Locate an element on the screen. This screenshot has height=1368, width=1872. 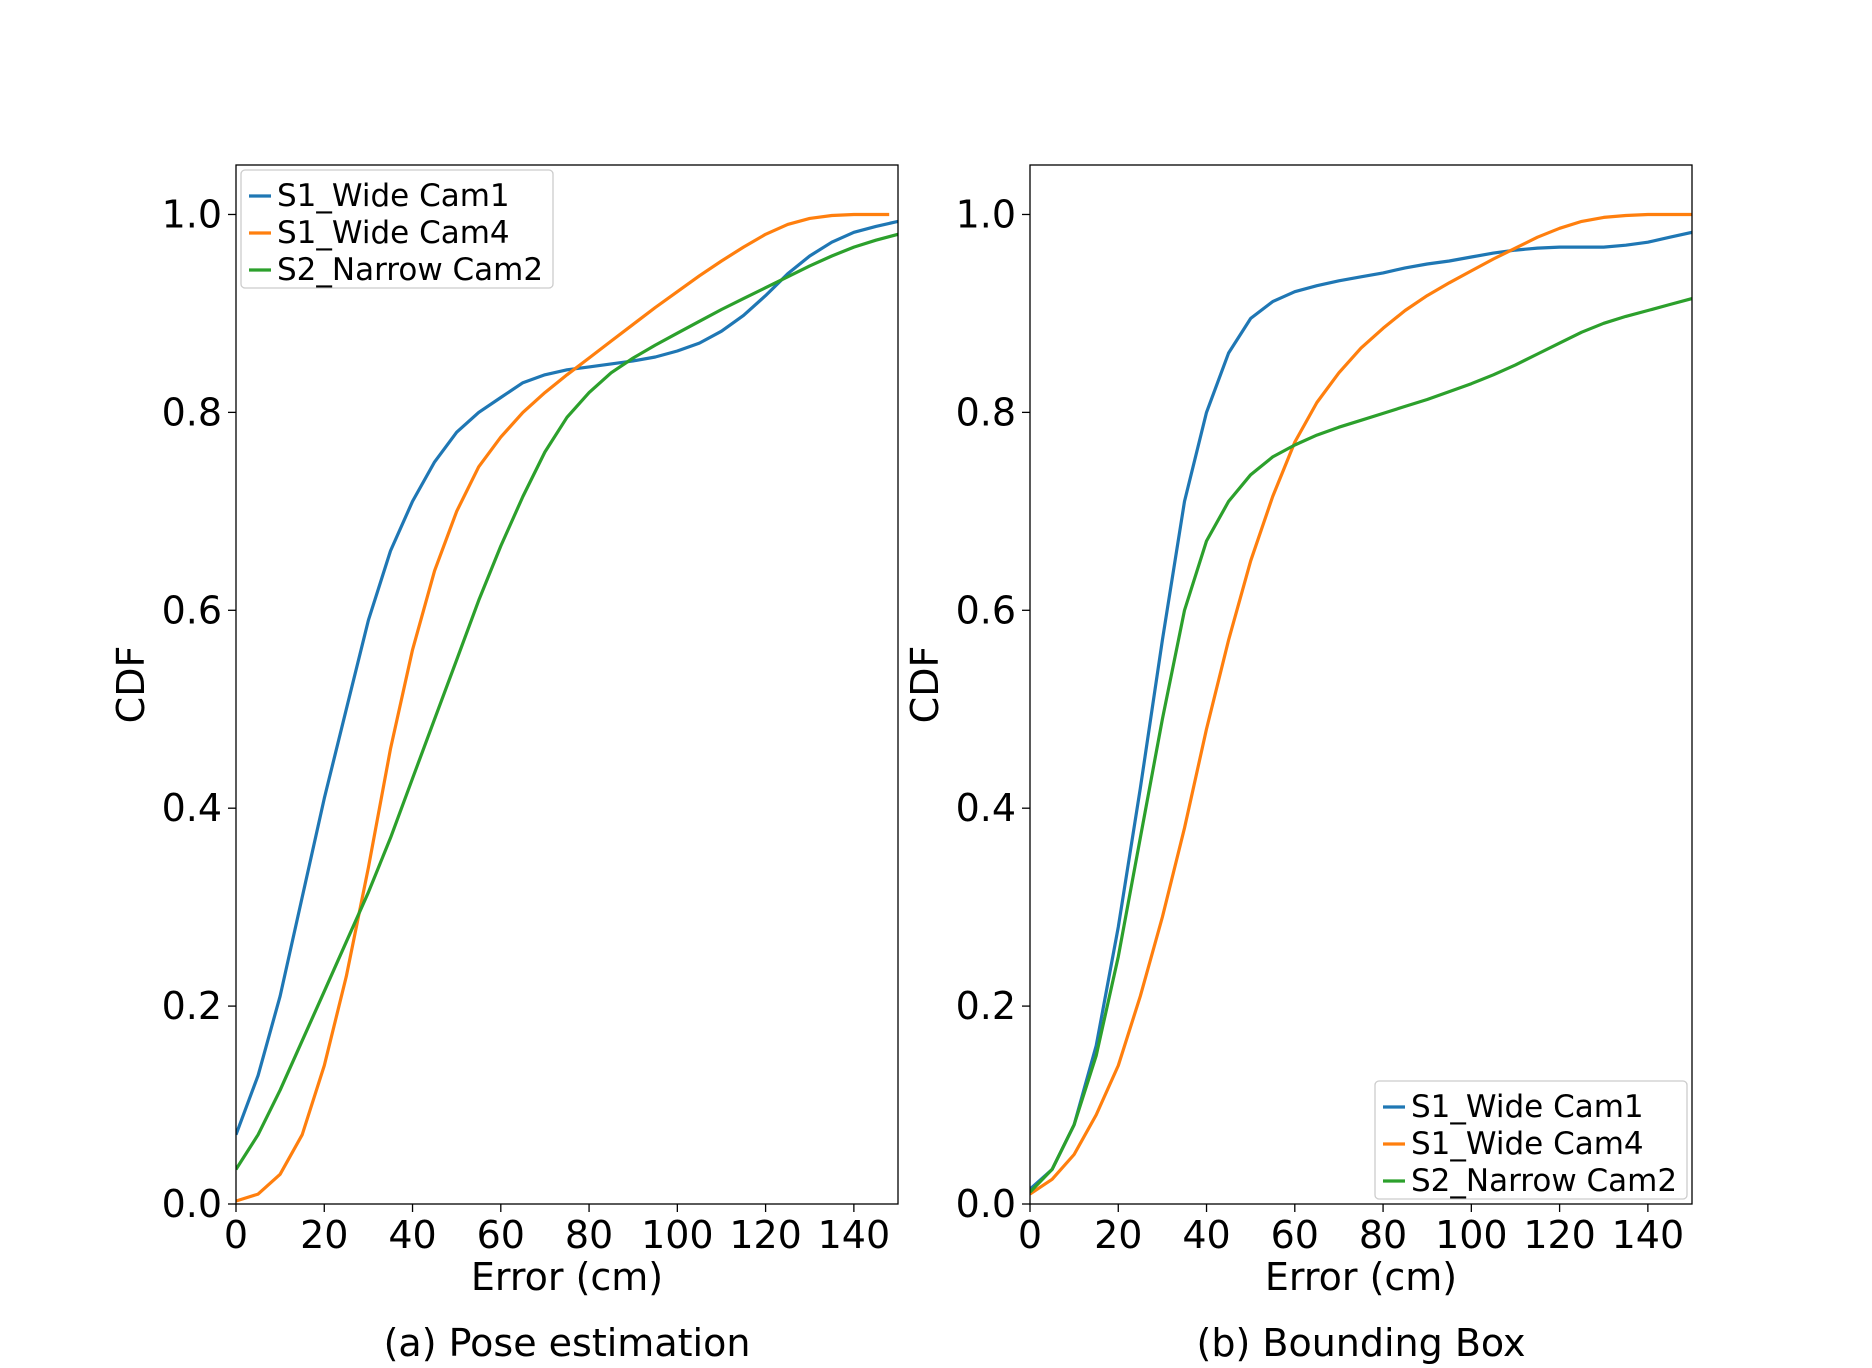
panel-caption: (b) Bounding Box is located at coordinates (1361, 1343).